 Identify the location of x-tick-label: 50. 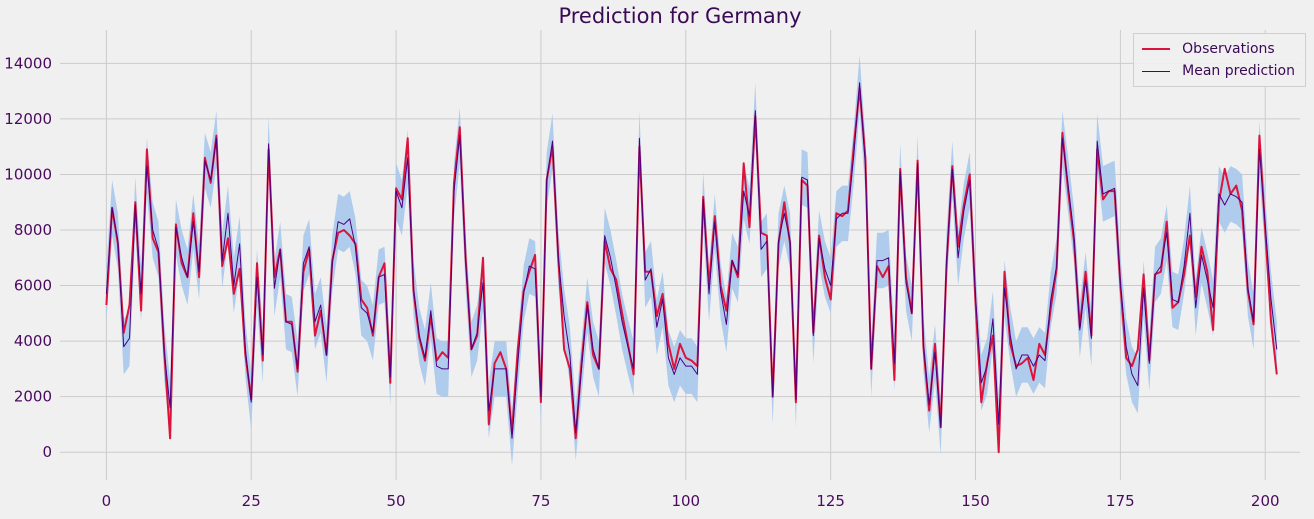
(396, 501).